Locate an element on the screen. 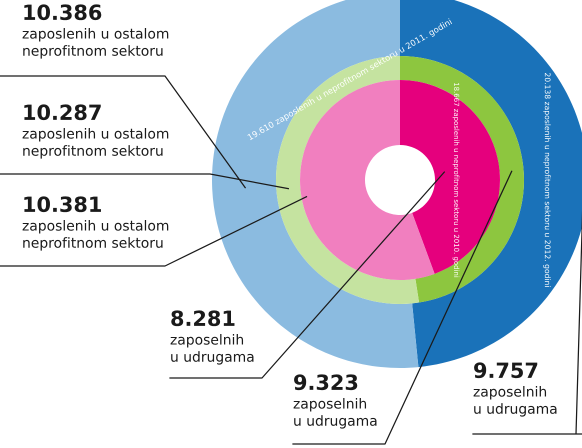 The height and width of the screenshot is (448, 582). data-label: 9.323 is located at coordinates (326, 382).